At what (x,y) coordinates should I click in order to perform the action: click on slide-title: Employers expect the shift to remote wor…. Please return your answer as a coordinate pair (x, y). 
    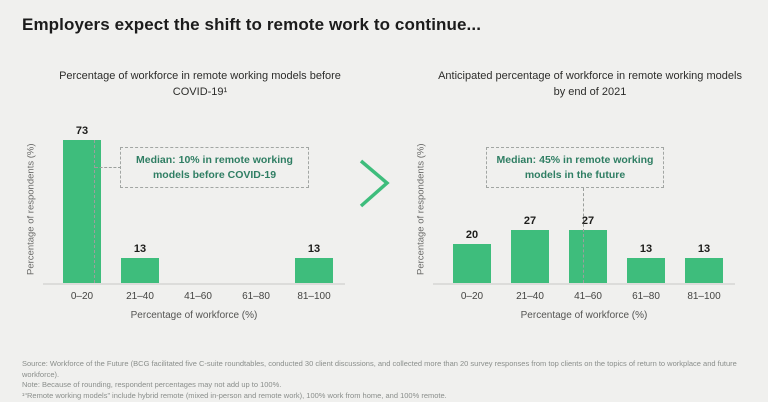
    Looking at the image, I should click on (252, 24).